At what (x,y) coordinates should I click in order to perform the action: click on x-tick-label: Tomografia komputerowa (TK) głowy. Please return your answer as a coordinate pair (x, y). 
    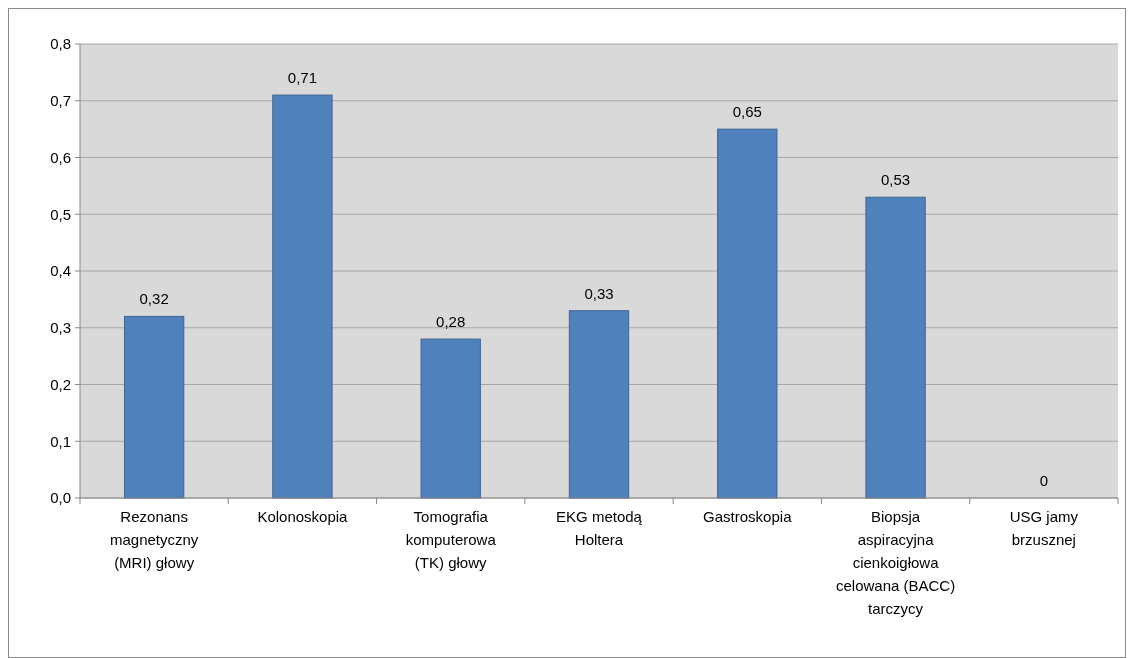
    Looking at the image, I should click on (451, 539).